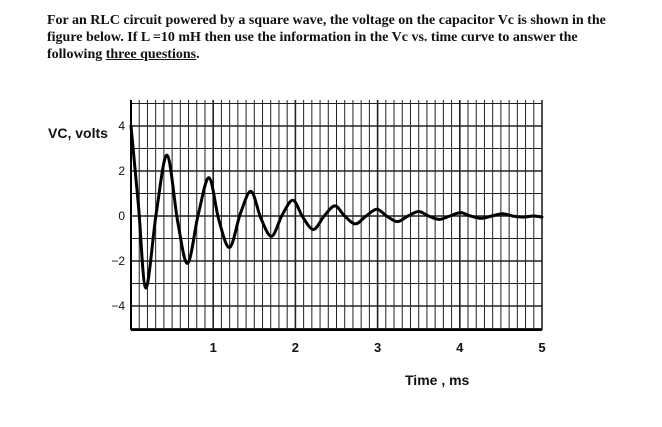 Image resolution: width=662 pixels, height=427 pixels. I want to click on x-axis-label: Time , ms, so click(437, 380).